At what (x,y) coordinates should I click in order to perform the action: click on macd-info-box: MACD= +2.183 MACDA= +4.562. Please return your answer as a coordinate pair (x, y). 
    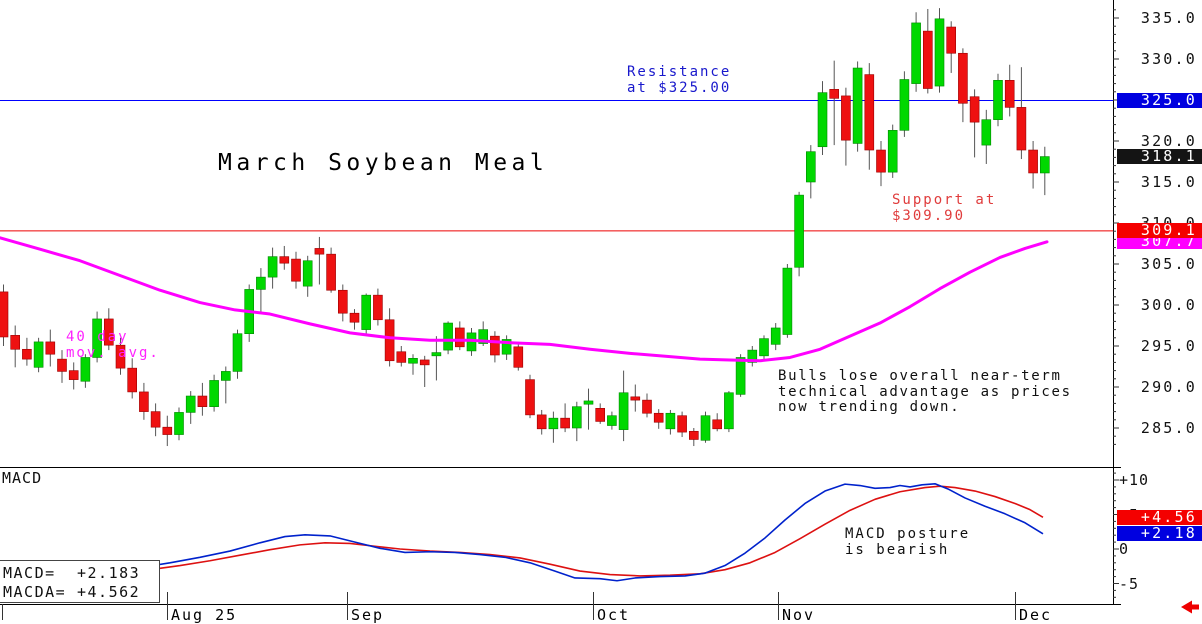
    Looking at the image, I should click on (80, 581).